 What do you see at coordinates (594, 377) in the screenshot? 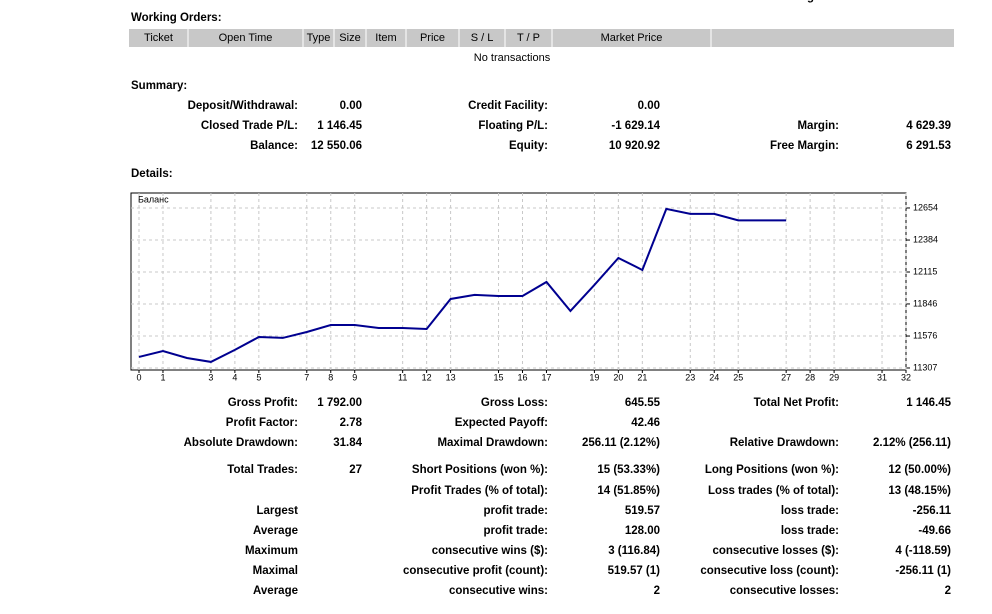
I see `x-tick-label: 19` at bounding box center [594, 377].